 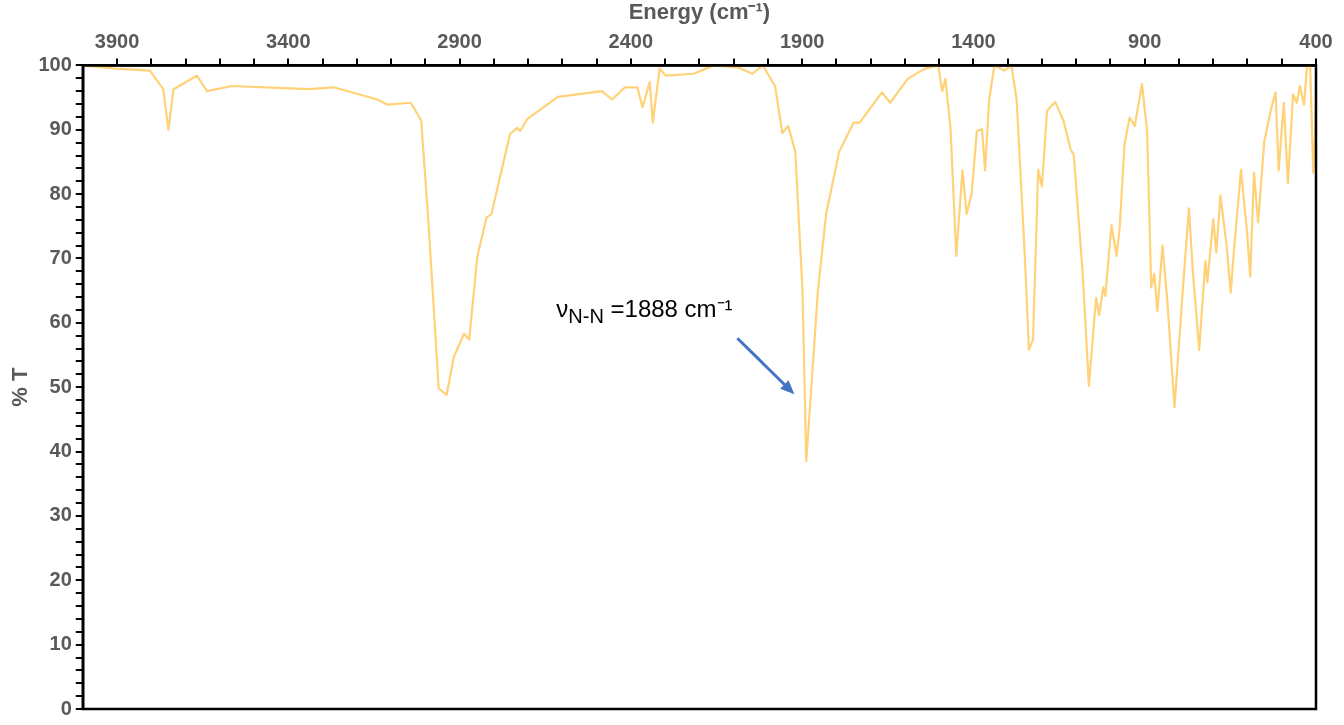 I want to click on x-tick-label: 3400, so click(x=288, y=40).